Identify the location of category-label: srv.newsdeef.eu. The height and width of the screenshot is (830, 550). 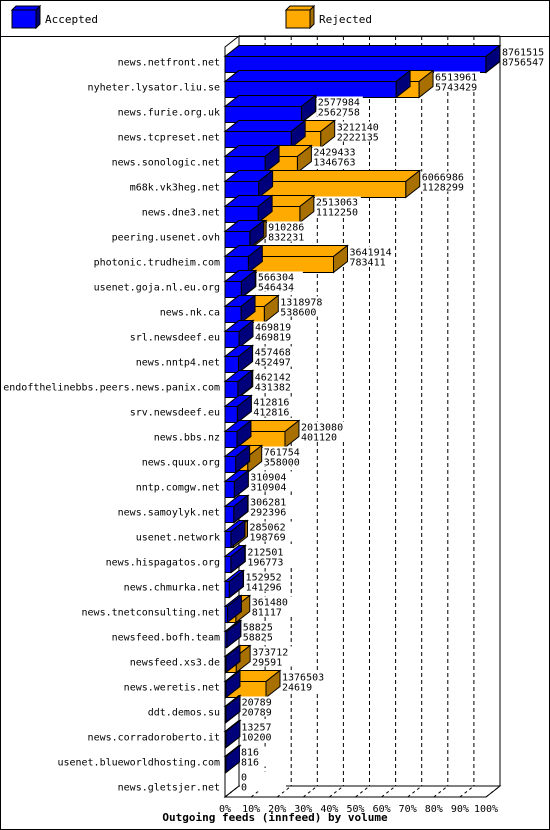
(175, 413).